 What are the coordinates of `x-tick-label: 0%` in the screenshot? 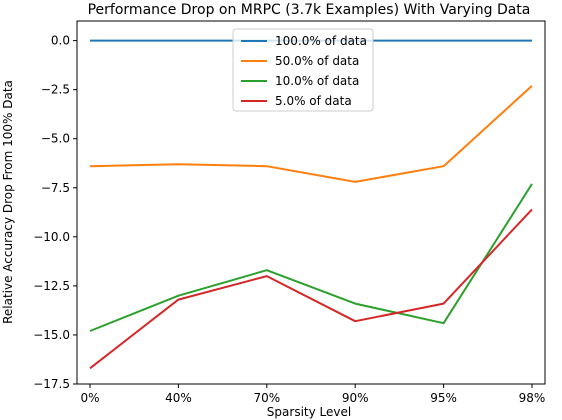 It's located at (89, 398).